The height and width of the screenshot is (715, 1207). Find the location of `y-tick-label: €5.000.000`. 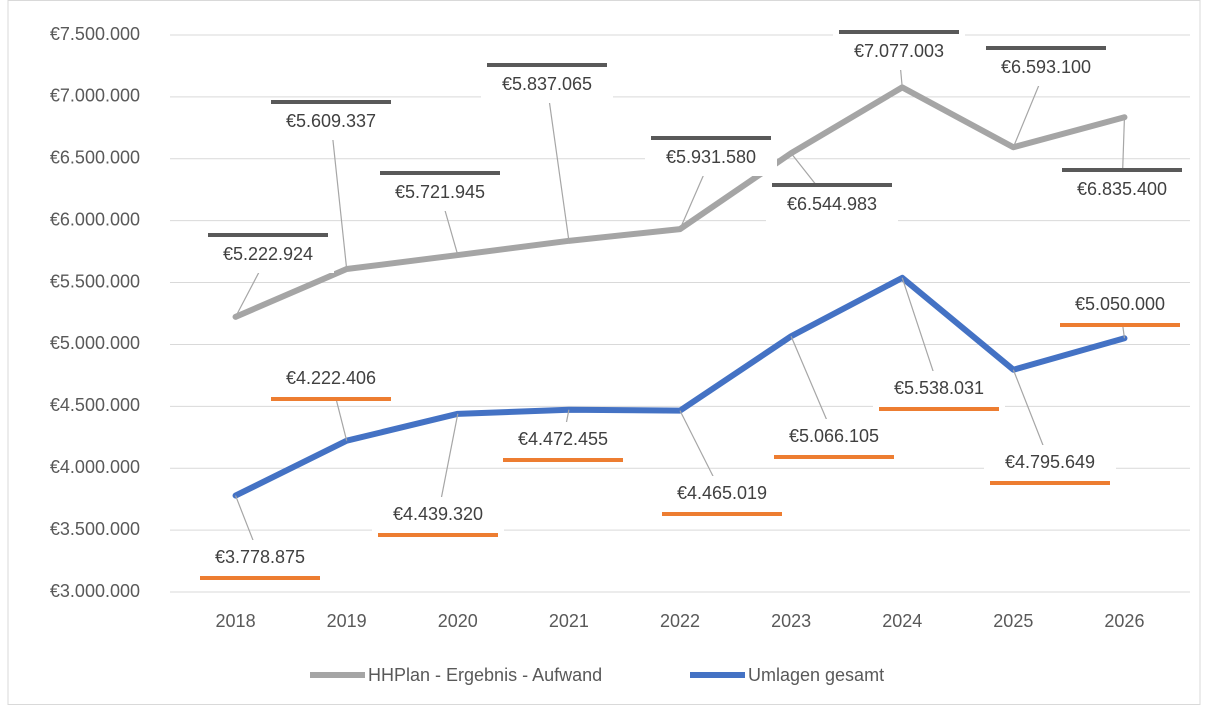

y-tick-label: €5.000.000 is located at coordinates (95, 343).